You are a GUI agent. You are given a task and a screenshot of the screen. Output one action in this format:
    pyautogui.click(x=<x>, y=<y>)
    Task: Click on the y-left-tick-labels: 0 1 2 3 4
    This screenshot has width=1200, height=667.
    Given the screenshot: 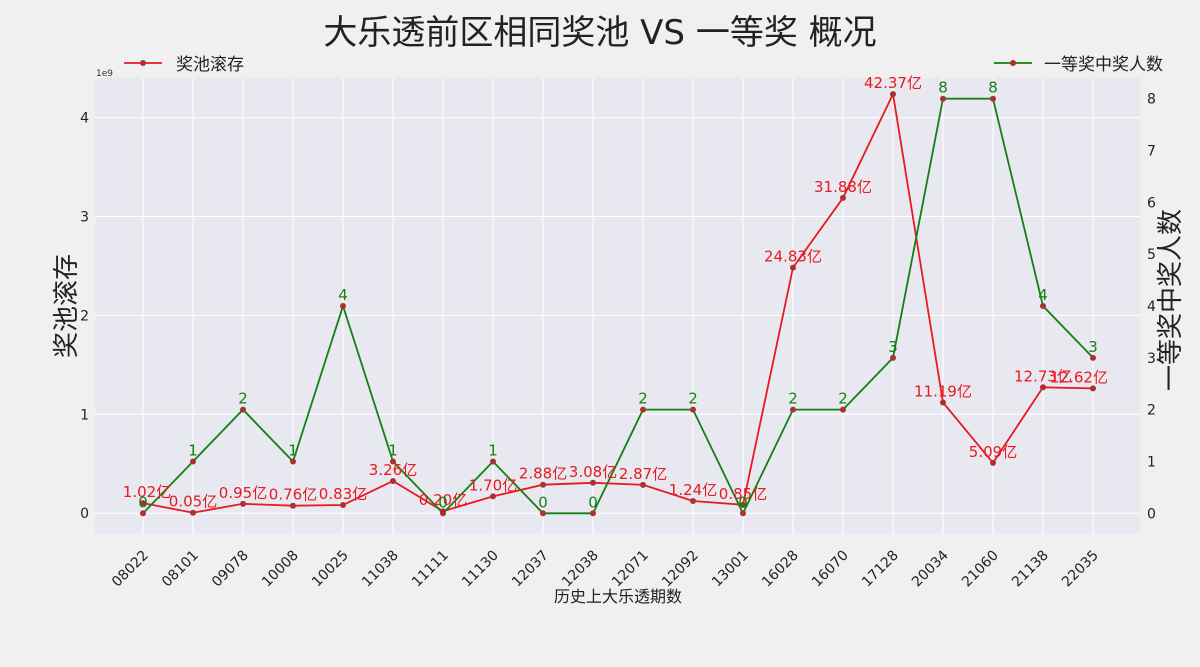 What is the action you would take?
    pyautogui.click(x=84, y=317)
    